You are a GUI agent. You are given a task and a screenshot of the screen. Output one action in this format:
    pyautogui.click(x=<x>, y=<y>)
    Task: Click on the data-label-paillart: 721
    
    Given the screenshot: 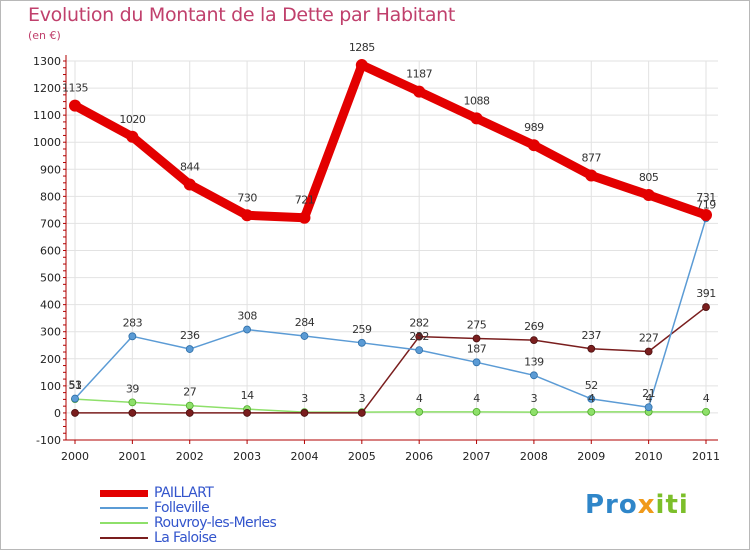 What is the action you would take?
    pyautogui.click(x=305, y=200)
    